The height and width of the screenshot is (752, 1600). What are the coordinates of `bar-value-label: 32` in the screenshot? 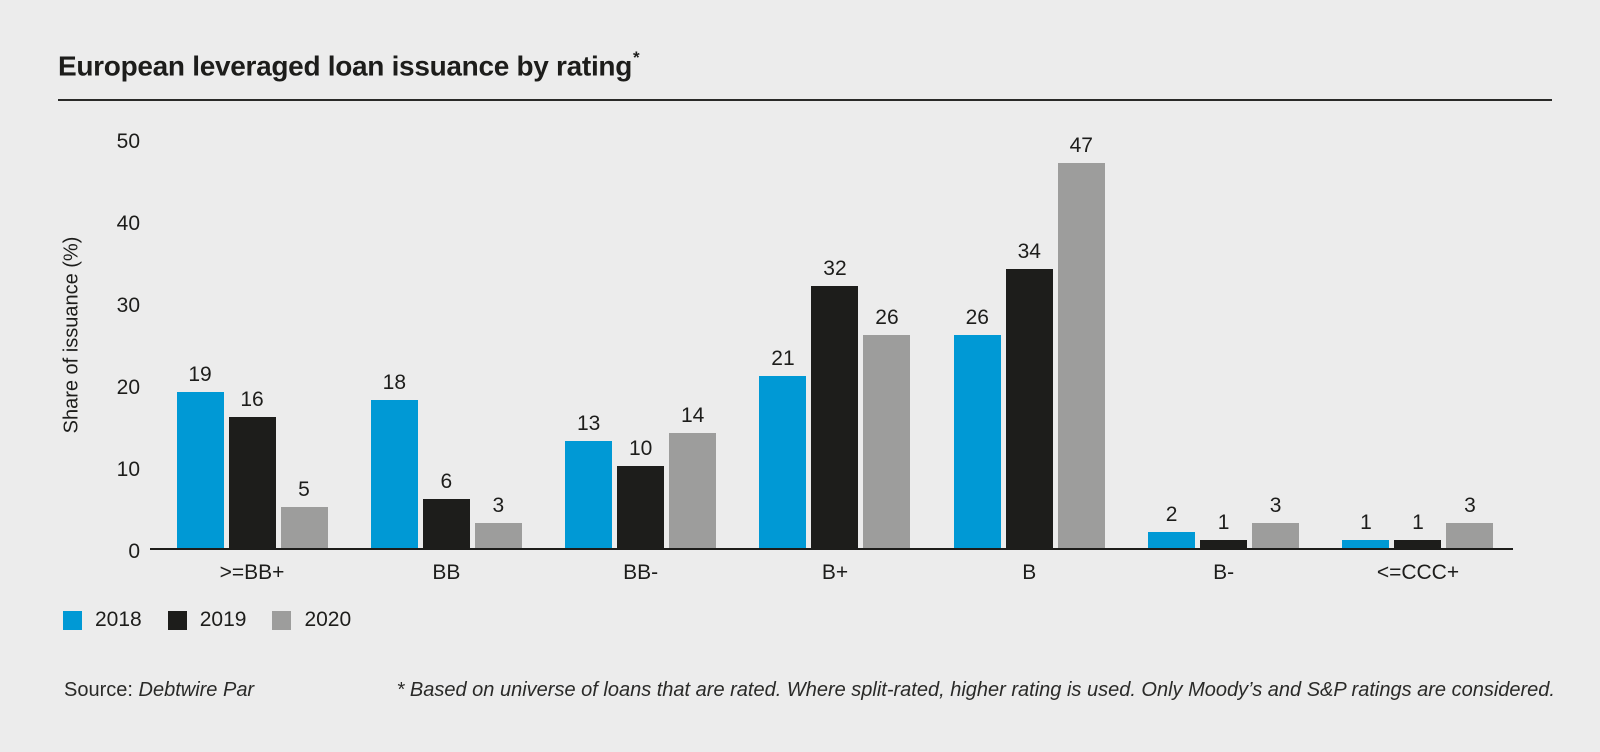 It's located at (835, 268).